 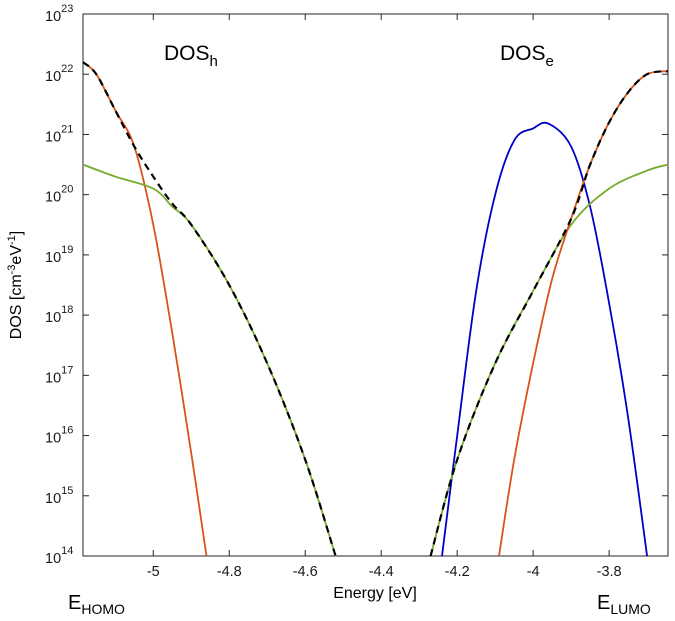 I want to click on y-tick-label: 1016, so click(x=59, y=436).